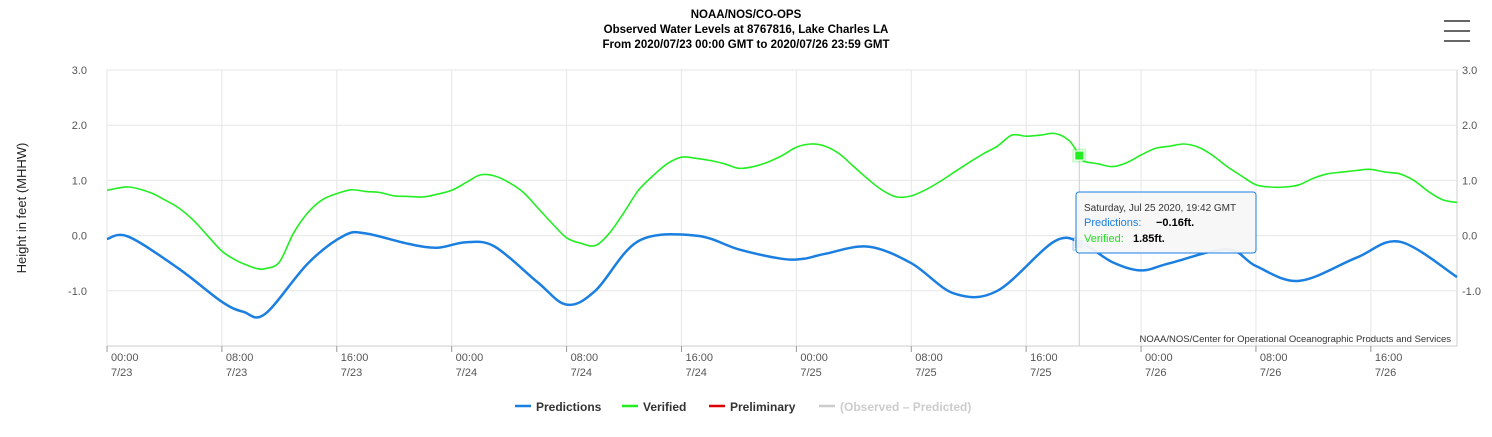  Describe the element at coordinates (21, 208) in the screenshot. I see `y-axis-title: Height in feet (MHHW)` at that location.